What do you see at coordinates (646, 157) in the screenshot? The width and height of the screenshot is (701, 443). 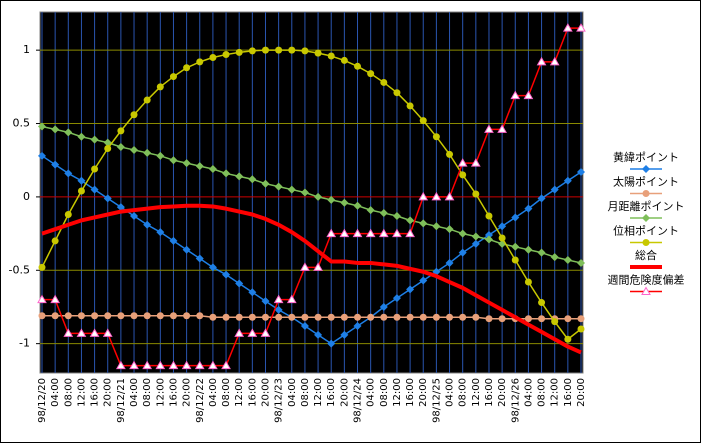 I see `legend-label: 黄緯ポイント` at bounding box center [646, 157].